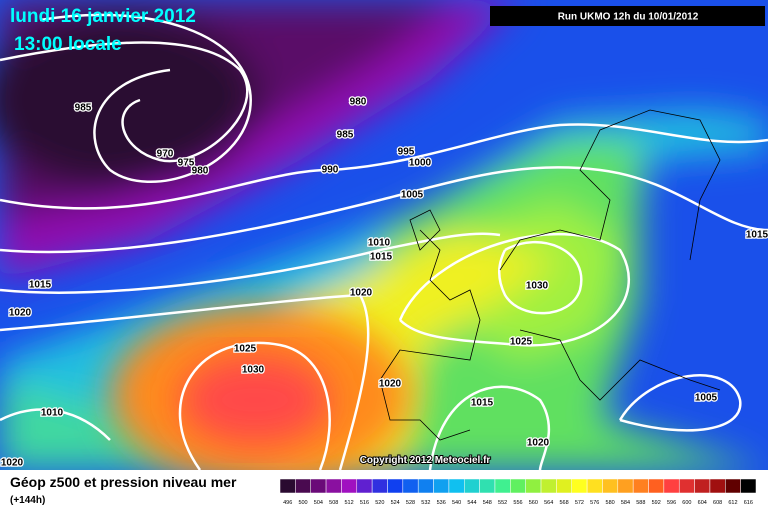 The height and width of the screenshot is (512, 768). Describe the element at coordinates (379, 503) in the screenshot. I see `legend-label: 520` at that location.